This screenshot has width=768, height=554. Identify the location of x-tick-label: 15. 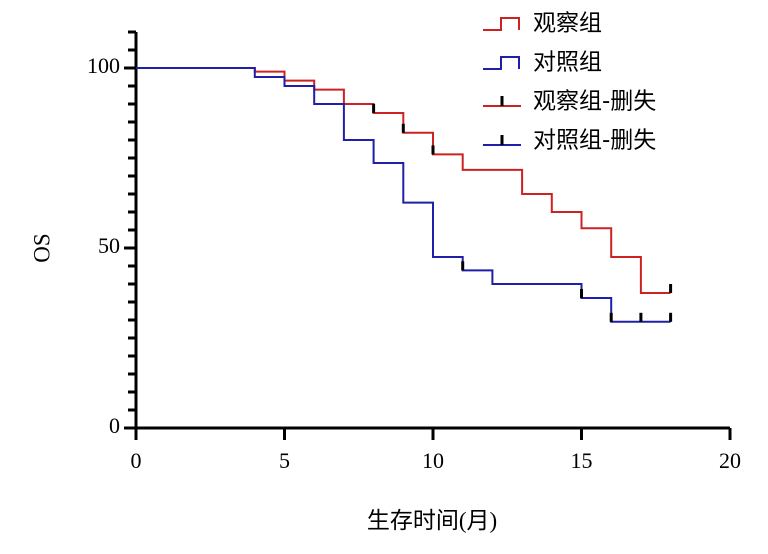
(582, 460).